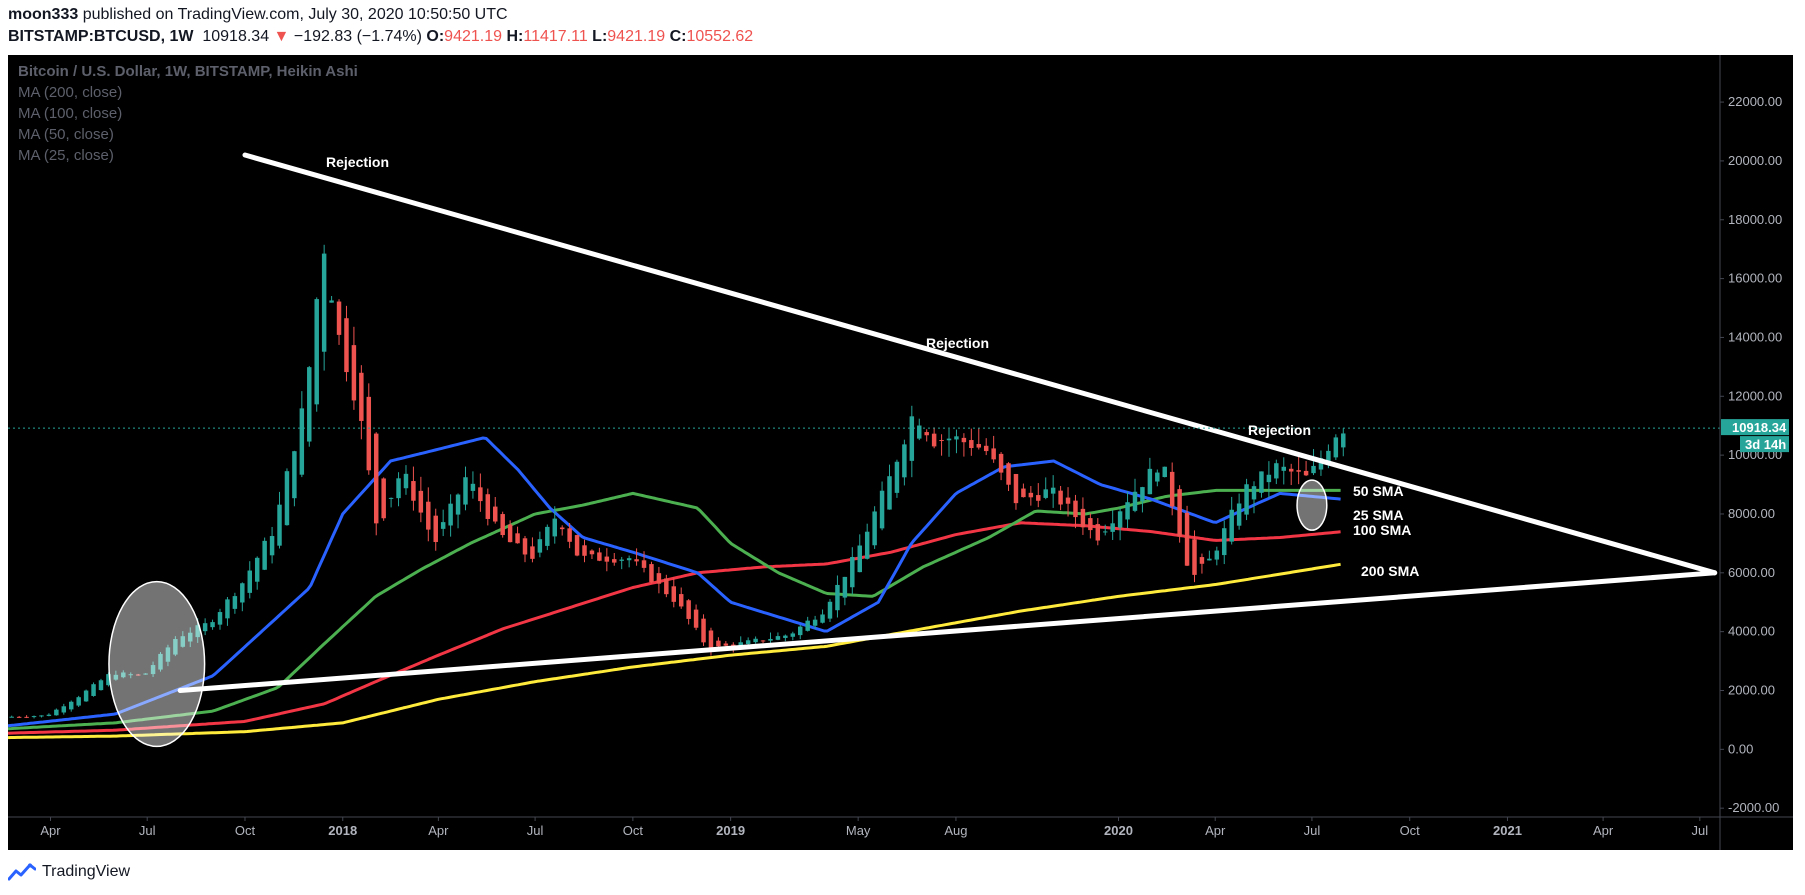  What do you see at coordinates (357, 162) in the screenshot?
I see `rejection-label-2017: Rejection` at bounding box center [357, 162].